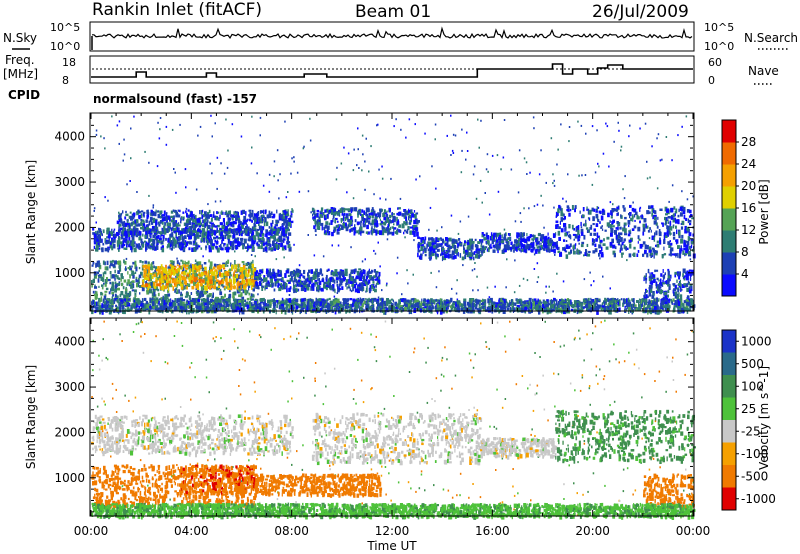  Describe the element at coordinates (392, 32) in the screenshot. I see `nsky-line` at that location.